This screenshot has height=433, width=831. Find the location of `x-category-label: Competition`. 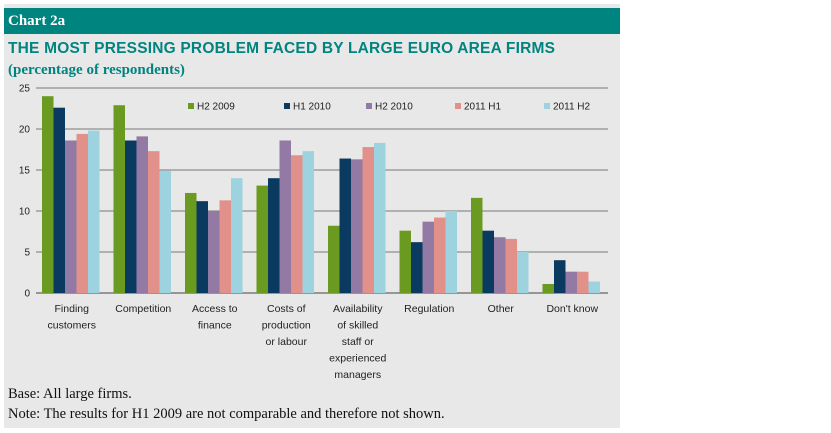

x-category-label: Competition is located at coordinates (143, 309).